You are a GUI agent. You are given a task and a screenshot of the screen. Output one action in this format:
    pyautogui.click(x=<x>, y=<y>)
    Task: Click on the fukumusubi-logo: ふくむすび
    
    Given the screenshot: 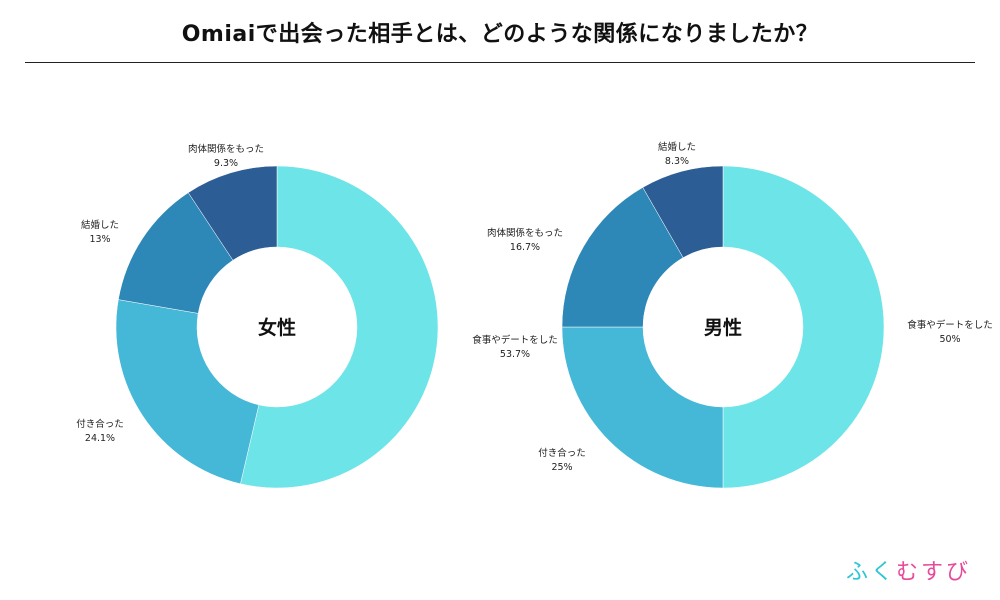 What is the action you would take?
    pyautogui.click(x=908, y=570)
    